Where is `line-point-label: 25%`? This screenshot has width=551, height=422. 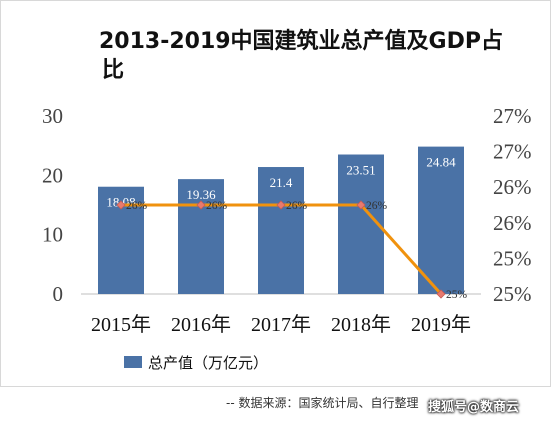
line-point-label: 25% is located at coordinates (457, 295).